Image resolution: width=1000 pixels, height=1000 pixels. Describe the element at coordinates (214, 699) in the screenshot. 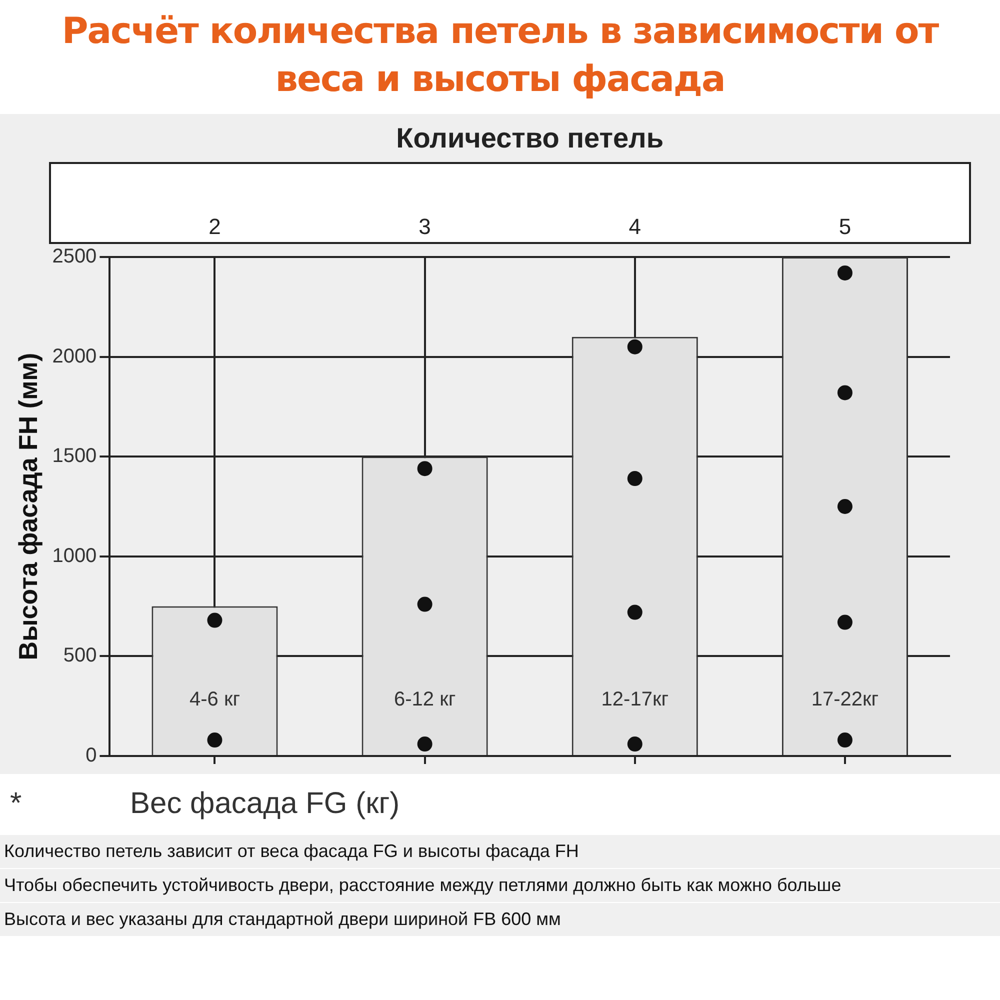

I see `x-tick-label: 4-6 кг` at that location.